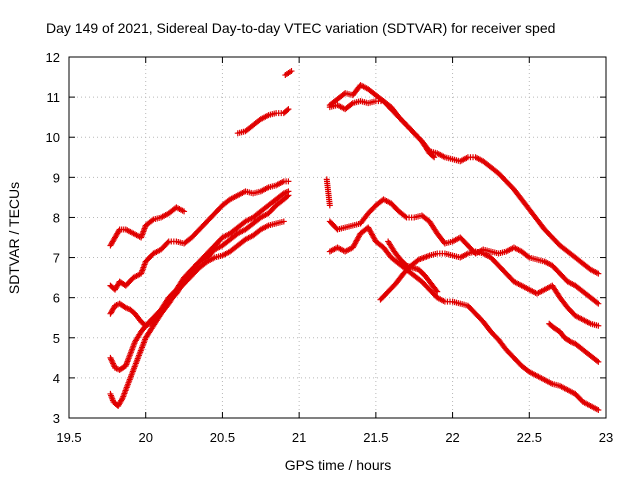 Image resolution: width=640 pixels, height=480 pixels. What do you see at coordinates (413, 266) in the screenshot?
I see `series-track-m` at bounding box center [413, 266].